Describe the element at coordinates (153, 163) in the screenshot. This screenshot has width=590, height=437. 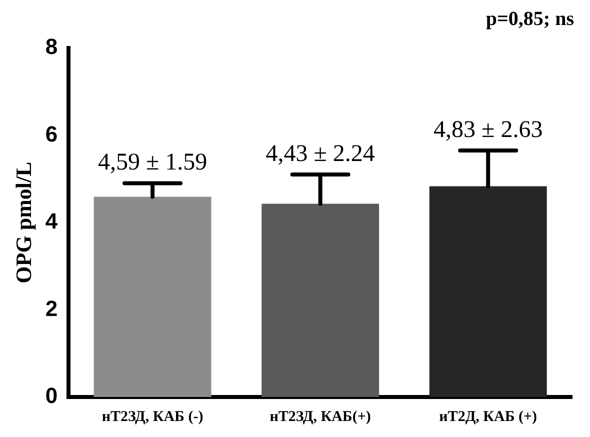
I see `data-label: 4,59 ± 1.59` at that location.